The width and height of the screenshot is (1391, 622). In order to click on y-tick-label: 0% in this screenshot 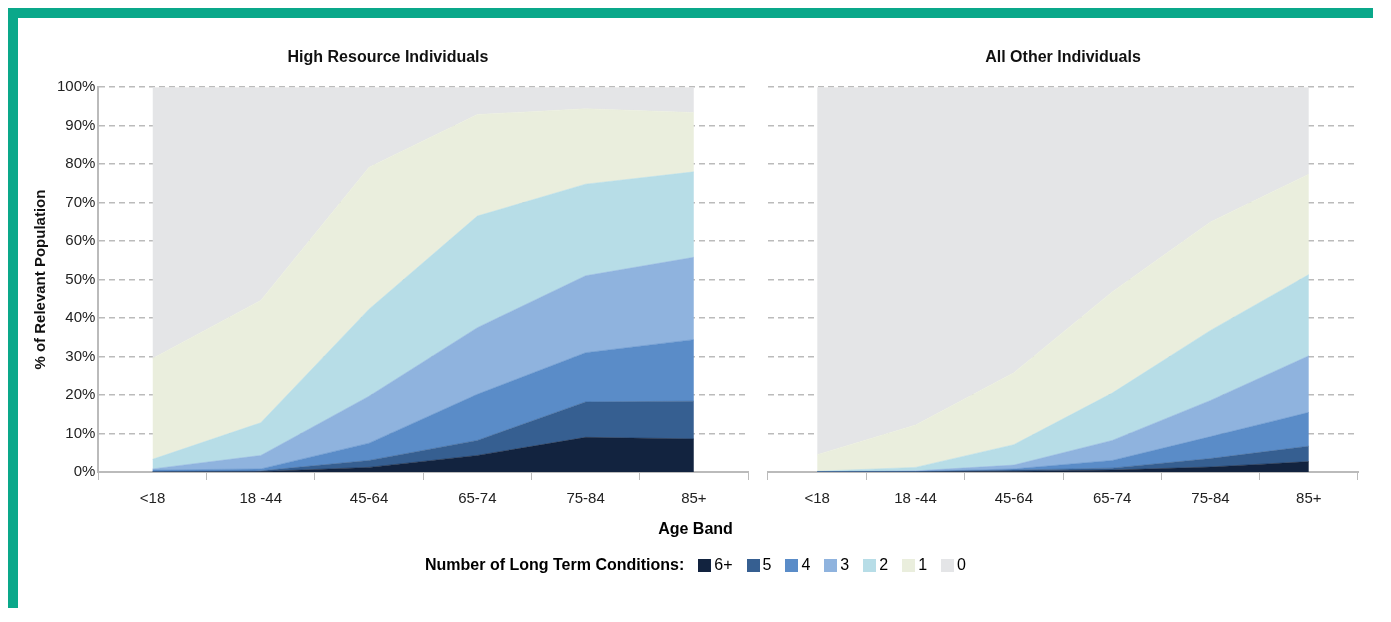, I will do `click(84, 471)`.